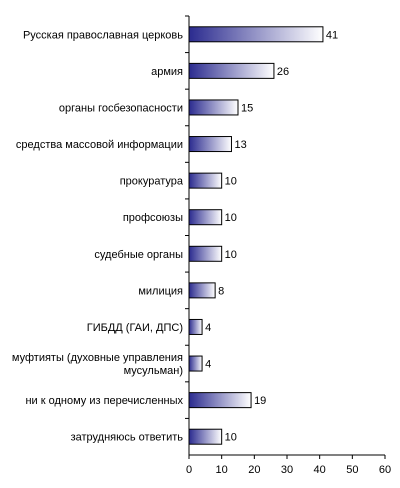  What do you see at coordinates (221, 291) in the screenshot?
I see `value-label: 8` at bounding box center [221, 291].